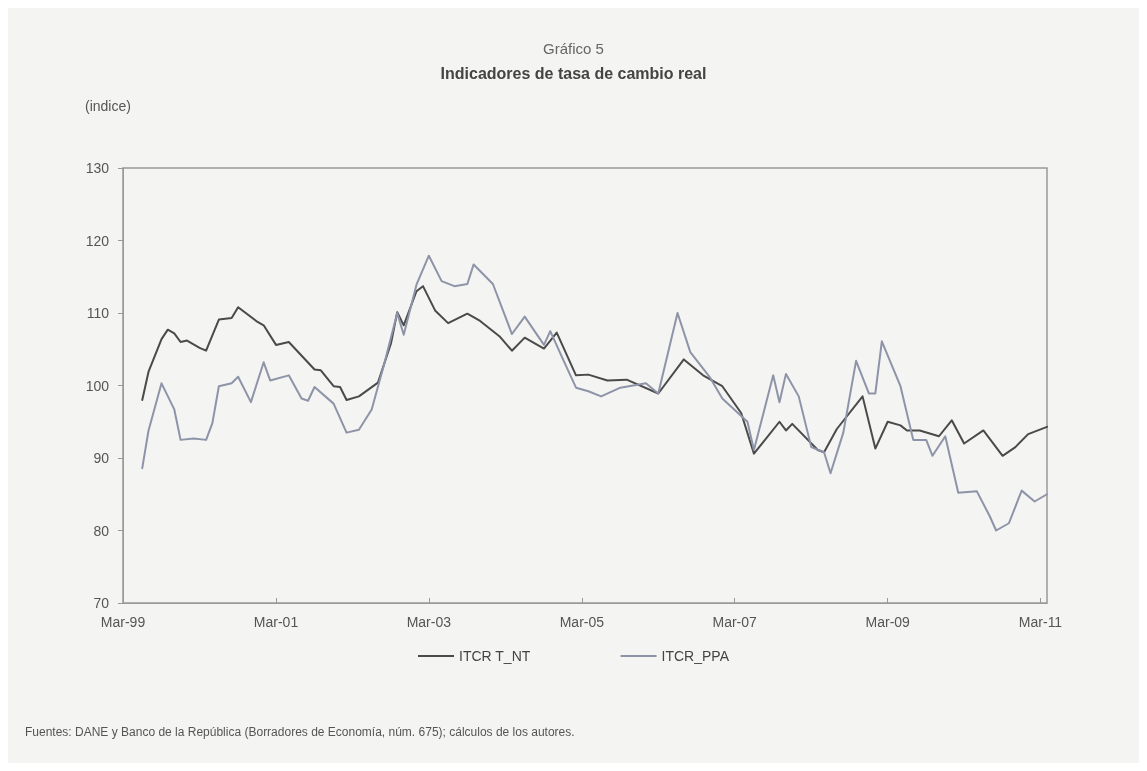 This screenshot has width=1147, height=771. Describe the element at coordinates (276, 622) in the screenshot. I see `x-tick-label: Mar-01` at that location.